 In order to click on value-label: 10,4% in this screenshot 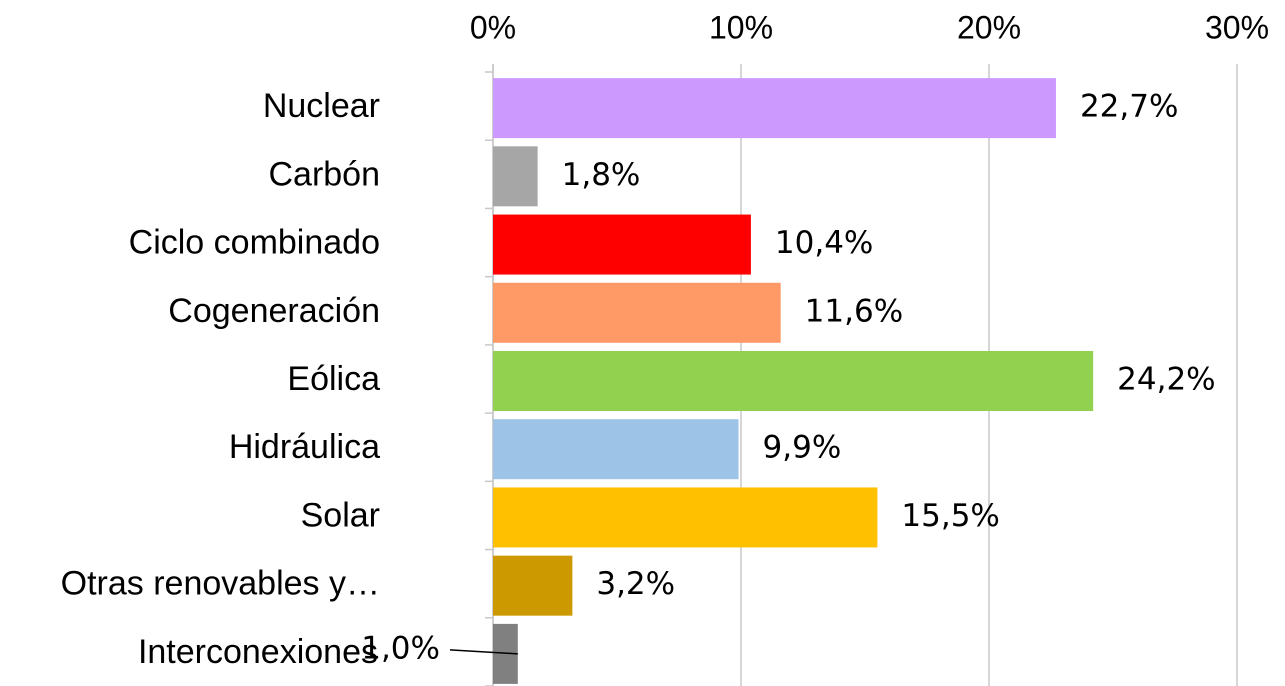, I will do `click(824, 243)`.